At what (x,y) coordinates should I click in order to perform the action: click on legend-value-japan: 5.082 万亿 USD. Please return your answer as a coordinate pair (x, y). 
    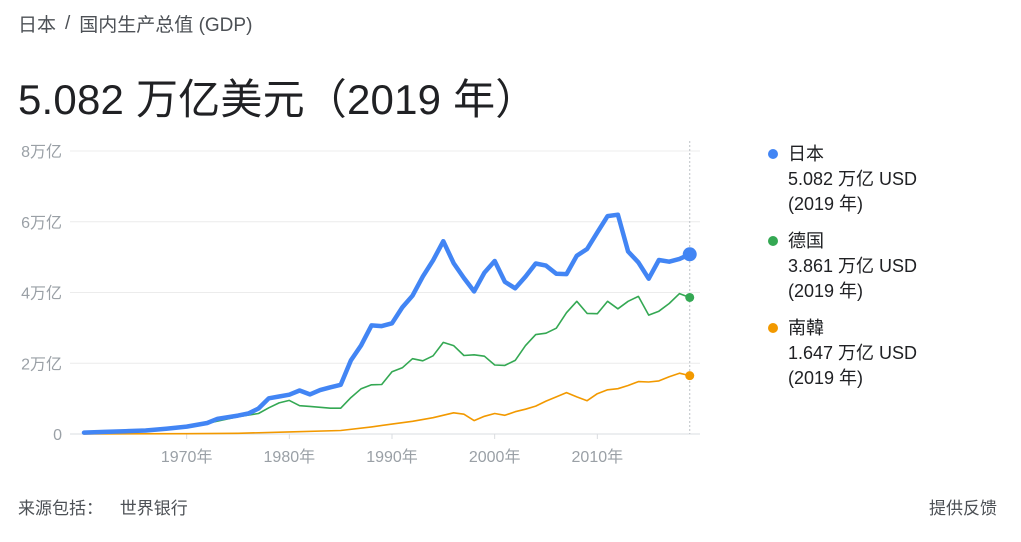
    Looking at the image, I should click on (853, 179).